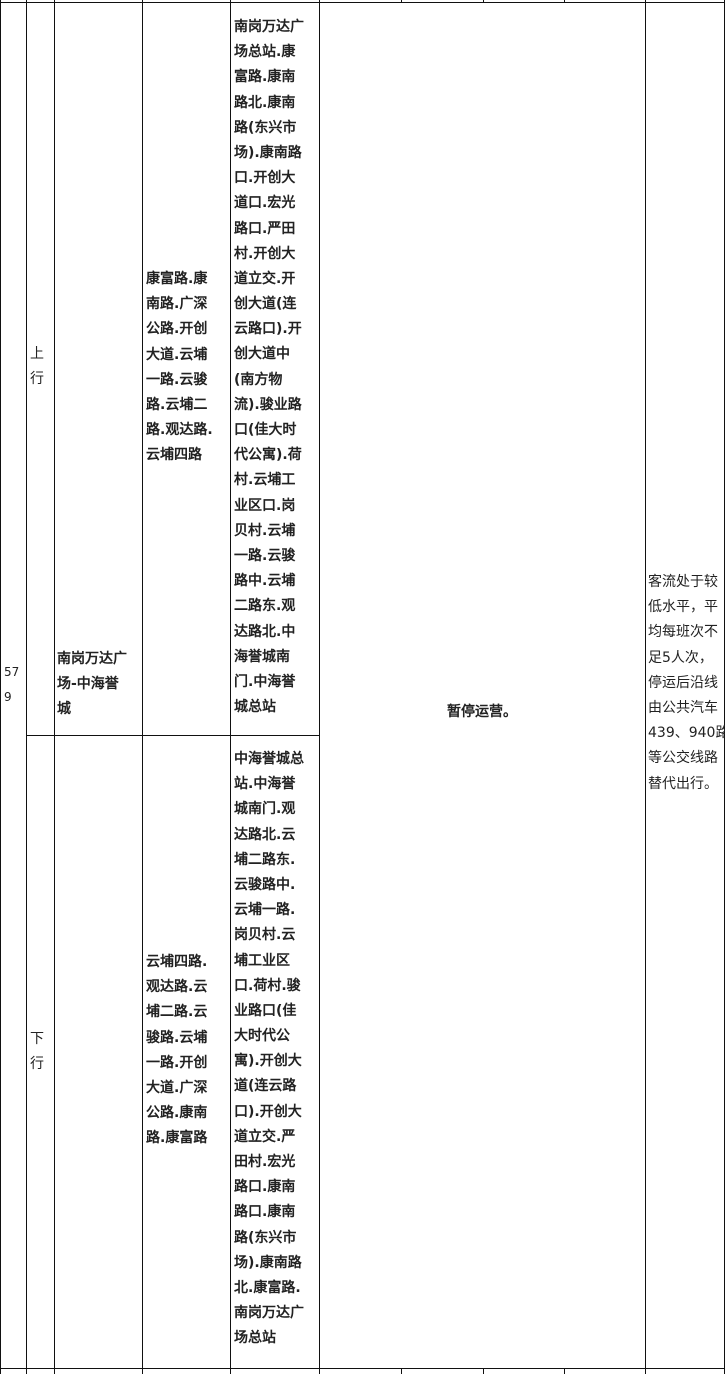 The height and width of the screenshot is (1374, 725). What do you see at coordinates (262, 960) in the screenshot?
I see `stop-line: 埔工业区` at bounding box center [262, 960].